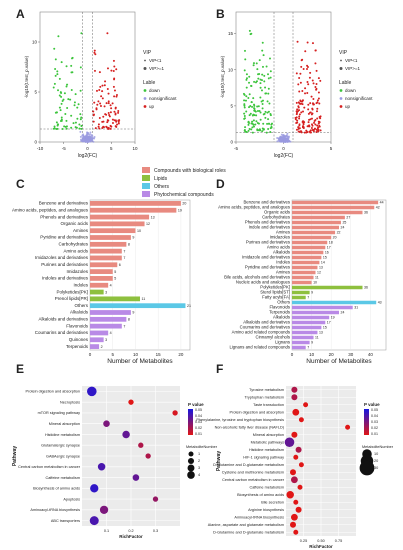  Describe the element at coordinates (111, 285) in the screenshot. I see `bar-value-label: 4` at that location.